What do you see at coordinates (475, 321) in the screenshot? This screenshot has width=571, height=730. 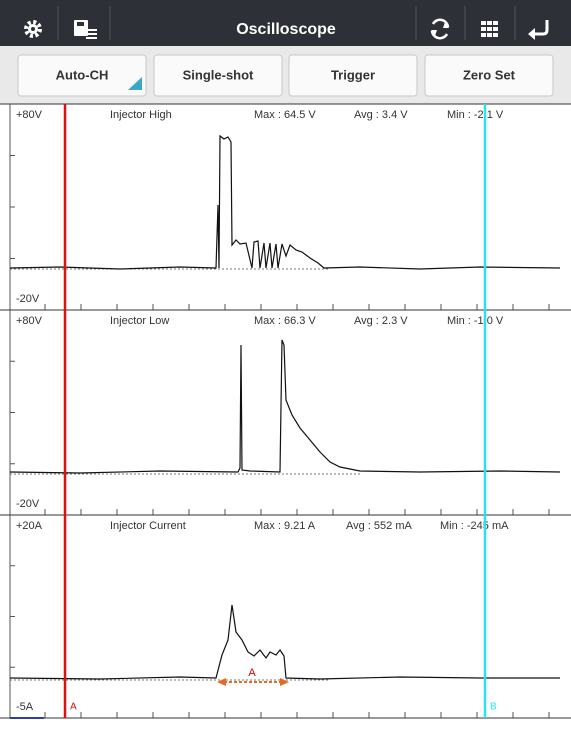 I see `min-value: Min : -1.0 V` at bounding box center [475, 321].